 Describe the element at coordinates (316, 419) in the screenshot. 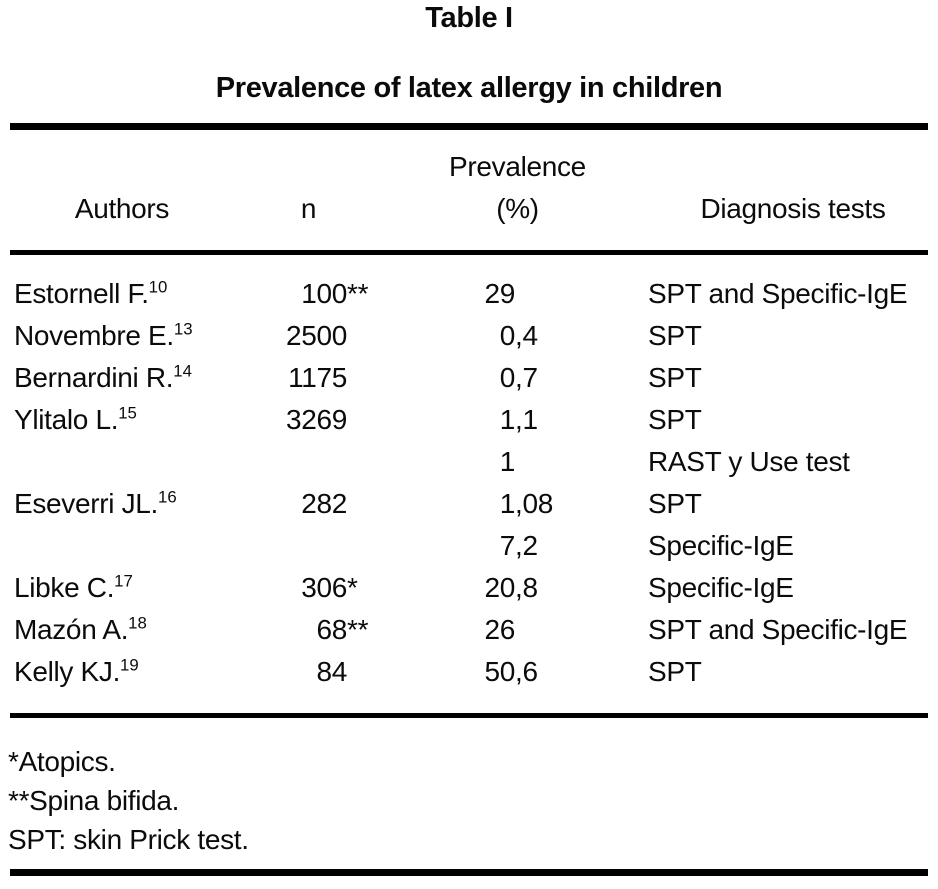

I see `n-value-cell: 3269` at that location.